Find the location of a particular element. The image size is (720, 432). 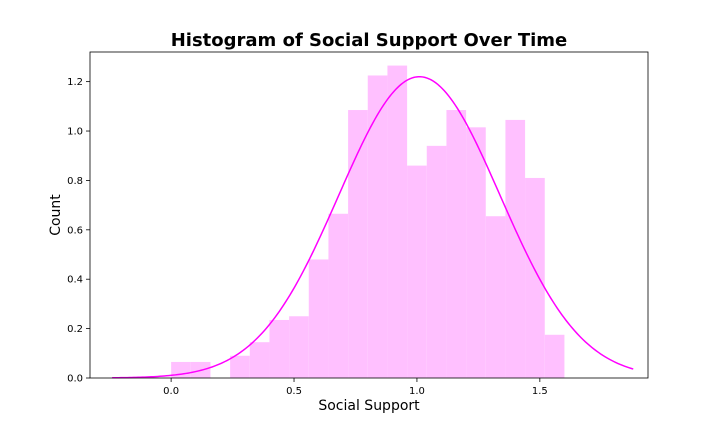

y-tick-label: 1.2 is located at coordinates (75, 82).